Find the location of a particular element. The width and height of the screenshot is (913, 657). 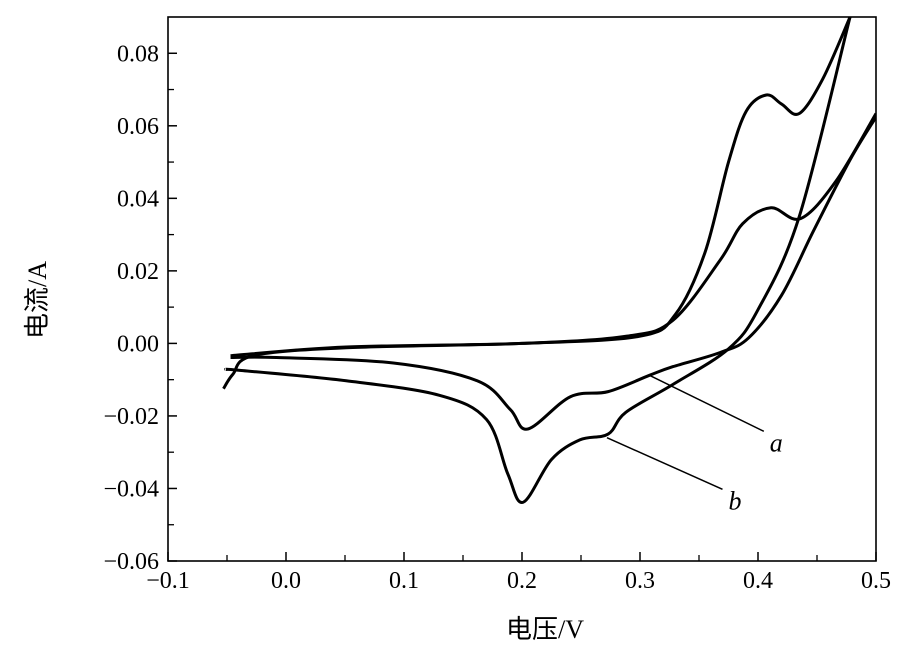

x-tick-label: 0.5 is located at coordinates (876, 581).